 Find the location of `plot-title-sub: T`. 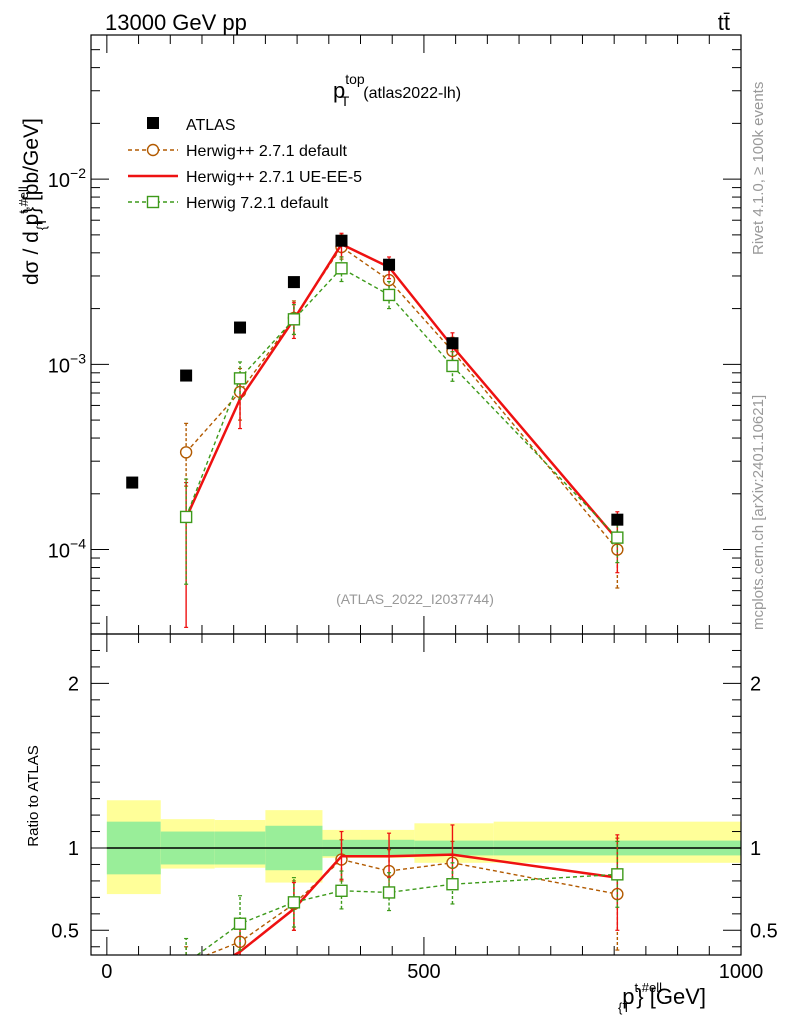

plot-title-sub: T is located at coordinates (345, 101).